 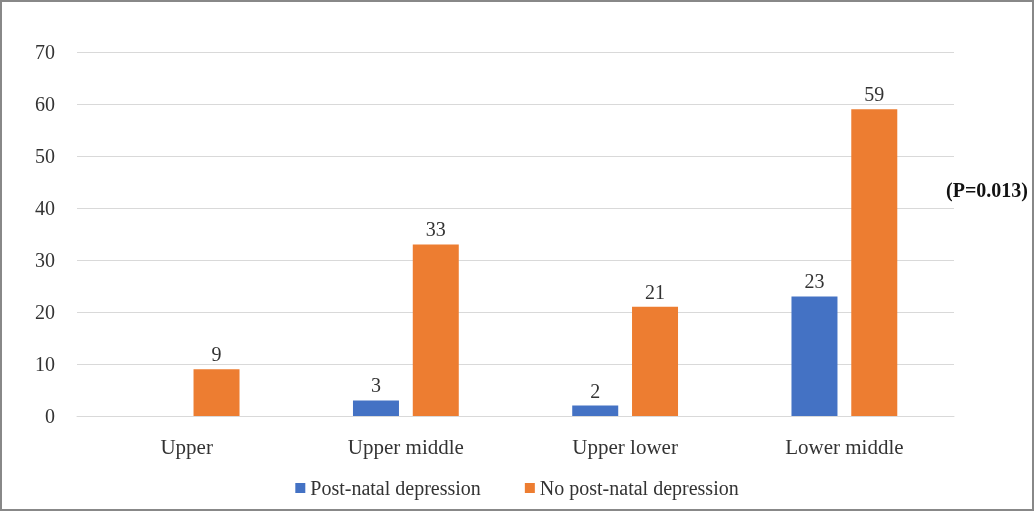 I want to click on legend-label: Post-natal depression, so click(x=395, y=488).